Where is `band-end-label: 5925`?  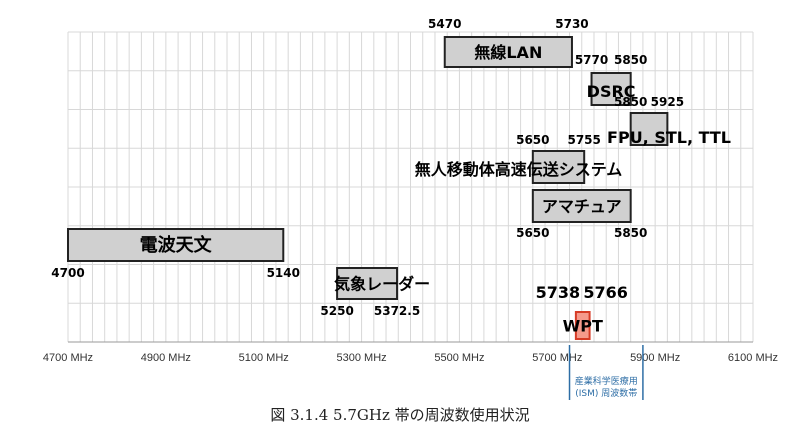
band-end-label: 5925 is located at coordinates (667, 102).